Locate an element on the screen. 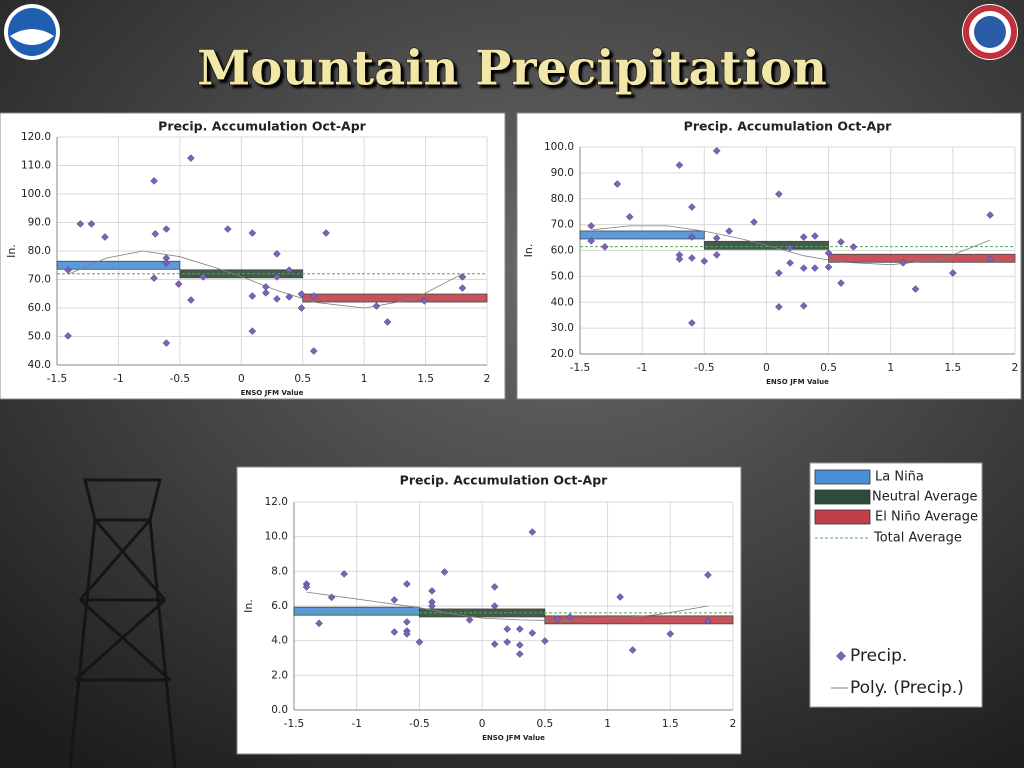  y-tick-label: 70.0 is located at coordinates (562, 225).